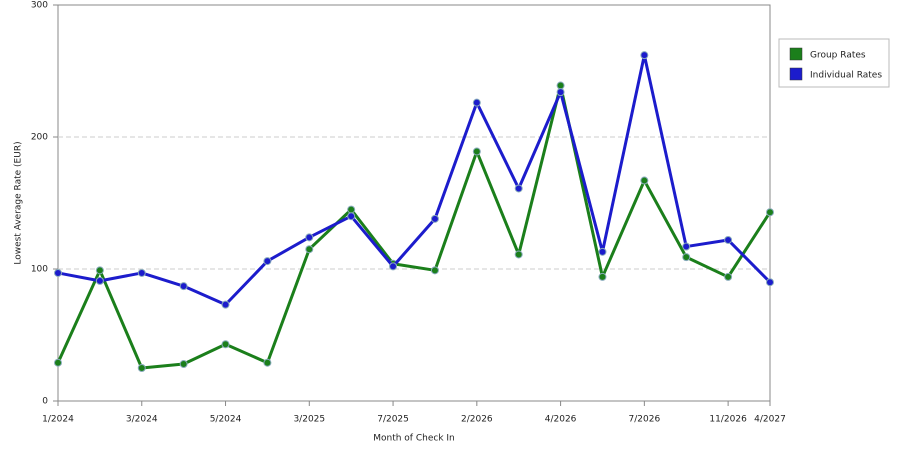  Describe the element at coordinates (39, 138) in the screenshot. I see `y-tick-label: 200` at that location.